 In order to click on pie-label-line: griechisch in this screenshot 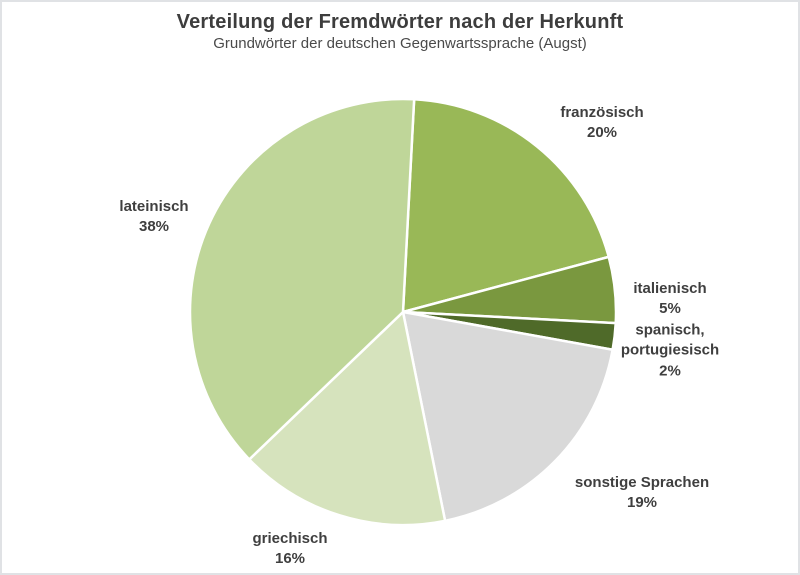, I will do `click(290, 538)`.